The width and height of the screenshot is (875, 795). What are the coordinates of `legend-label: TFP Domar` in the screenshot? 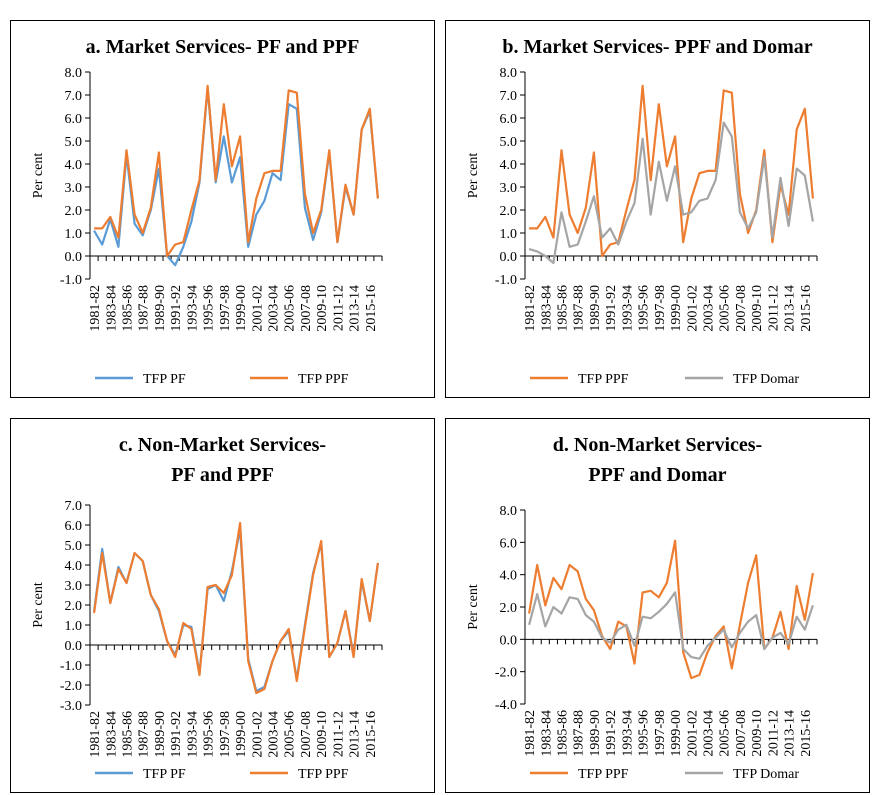 It's located at (766, 774).